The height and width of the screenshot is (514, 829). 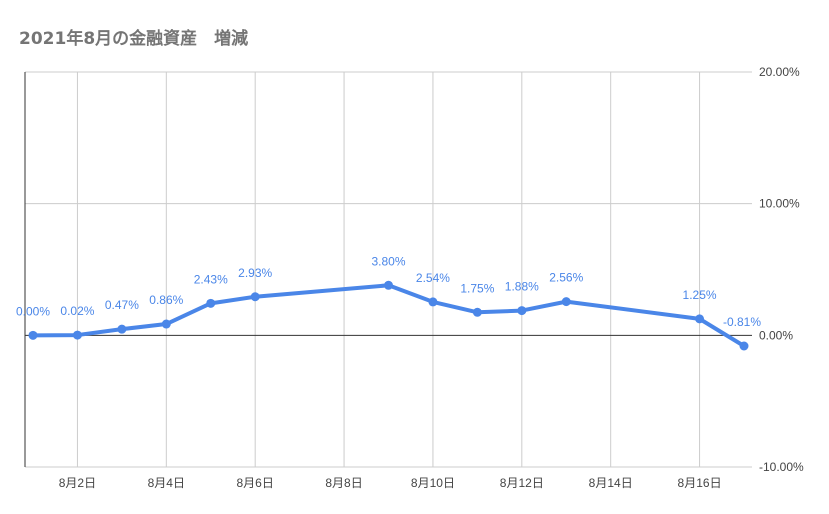 What do you see at coordinates (776, 335) in the screenshot?
I see `y-tick-label: 0.00%` at bounding box center [776, 335].